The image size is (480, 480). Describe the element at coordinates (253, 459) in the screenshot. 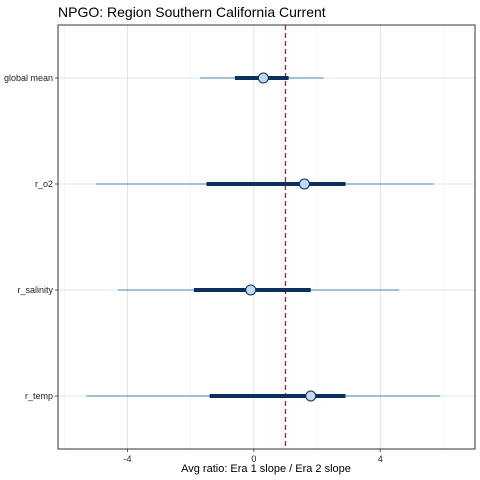

I see `x-tick-label: 0` at that location.